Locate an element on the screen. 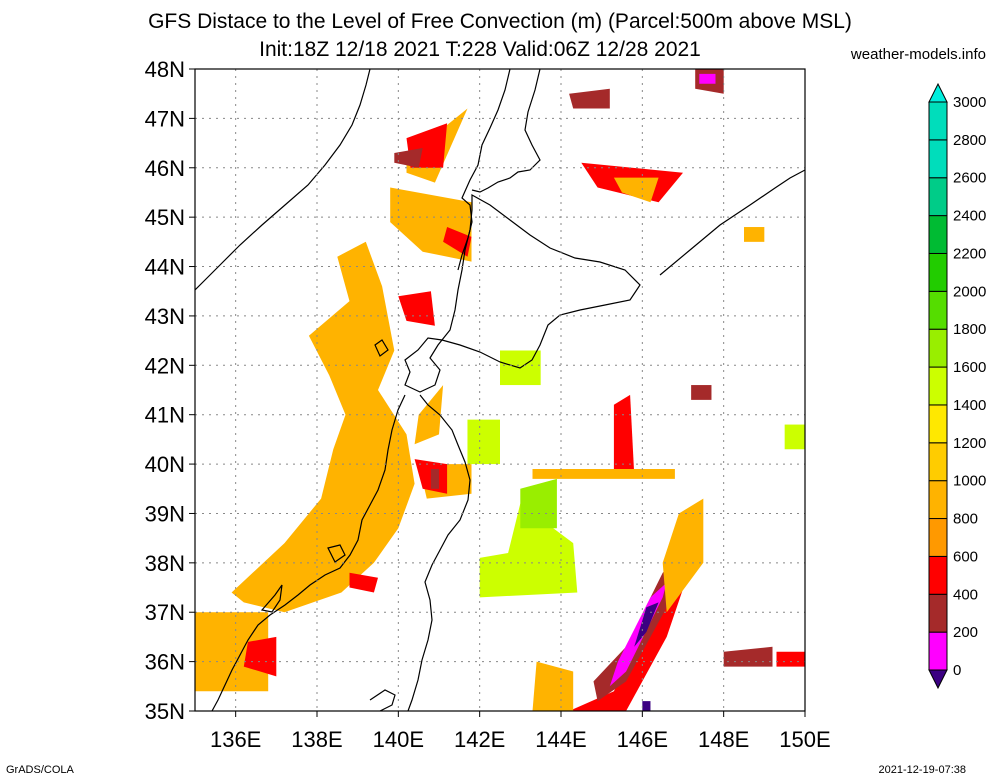 This screenshot has height=779, width=1000. field-1000-tsugaru is located at coordinates (429, 415).